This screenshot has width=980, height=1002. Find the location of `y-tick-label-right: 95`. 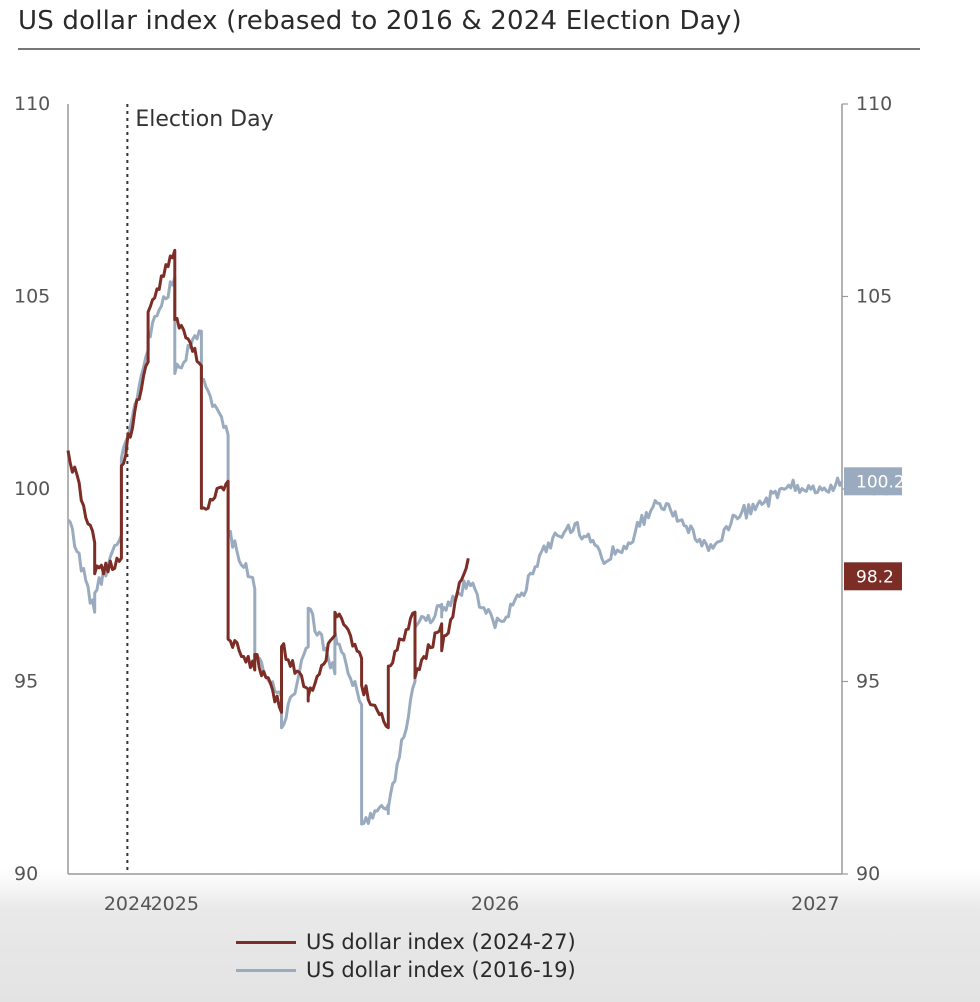

y-tick-label-right: 95 is located at coordinates (868, 682).